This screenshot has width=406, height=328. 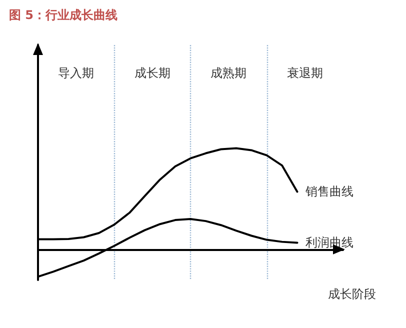 What do you see at coordinates (63, 15) in the screenshot?
I see `chart-title: 图 5：行业成长曲线` at bounding box center [63, 15].